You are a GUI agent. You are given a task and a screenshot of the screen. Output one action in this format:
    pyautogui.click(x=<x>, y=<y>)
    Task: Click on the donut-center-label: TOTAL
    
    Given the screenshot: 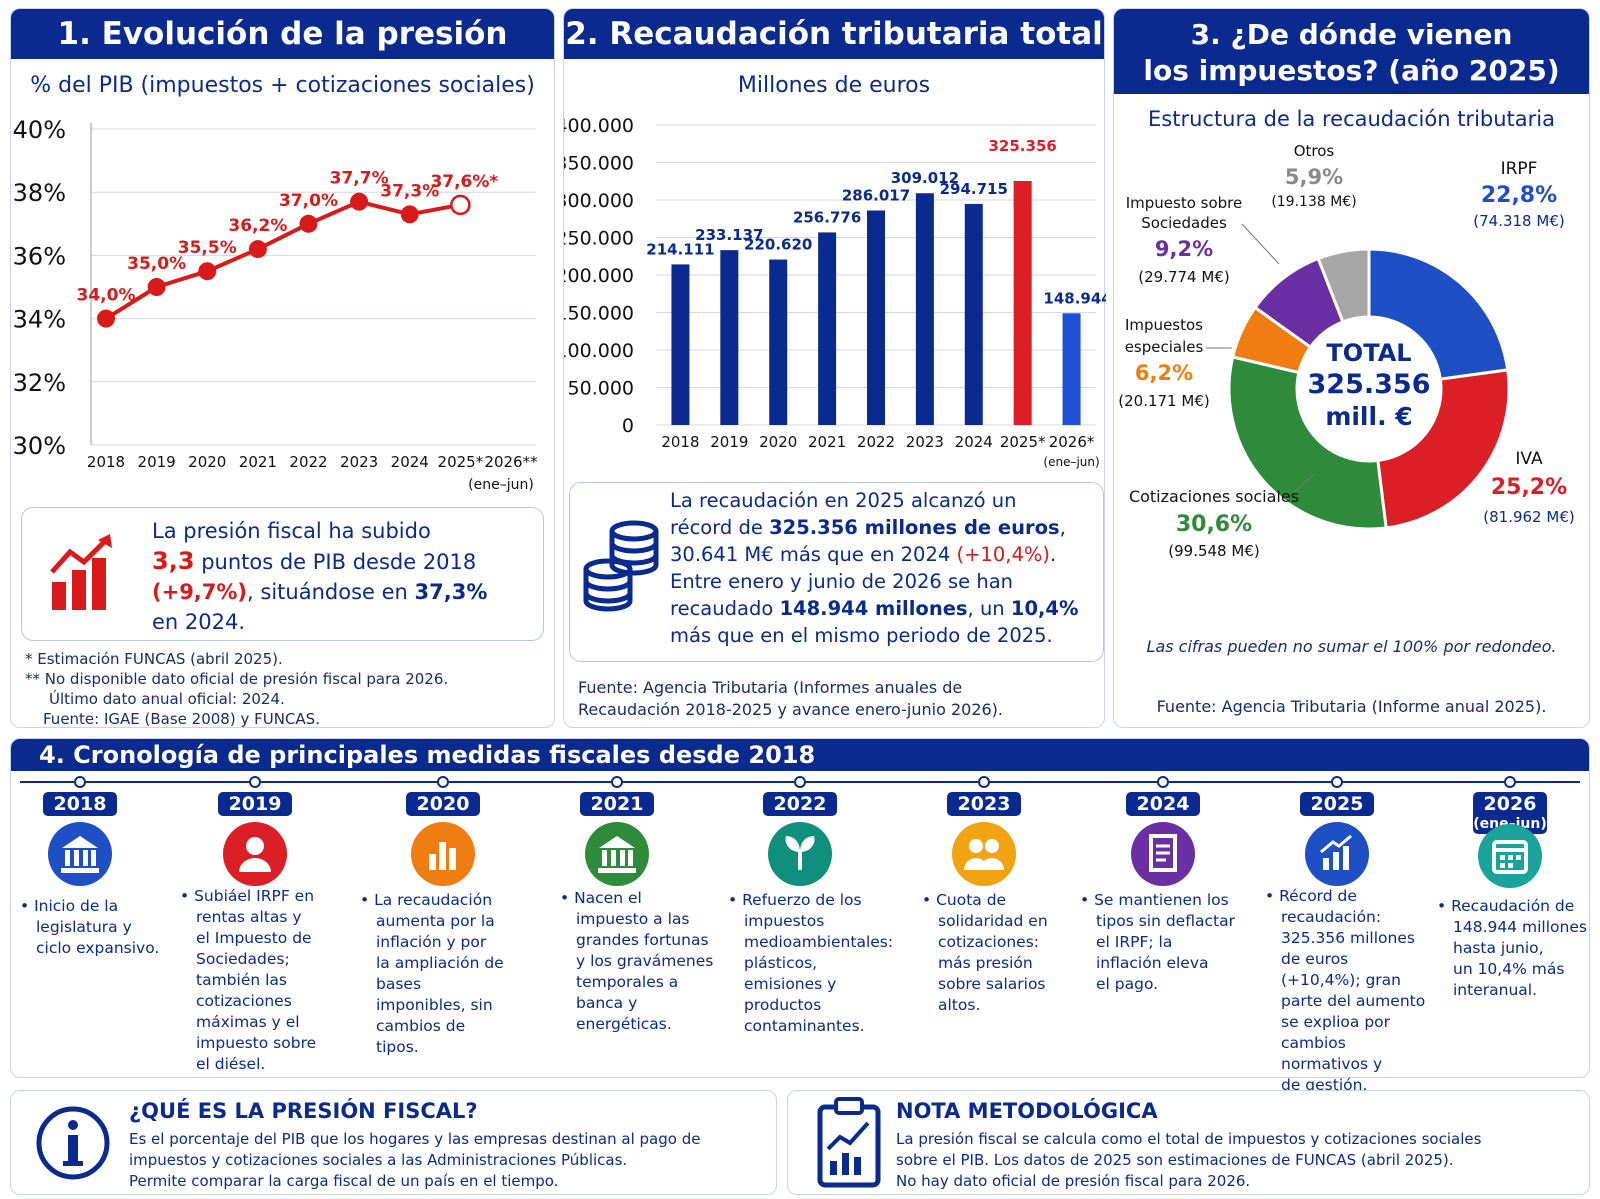 What is the action you would take?
    pyautogui.click(x=1368, y=353)
    